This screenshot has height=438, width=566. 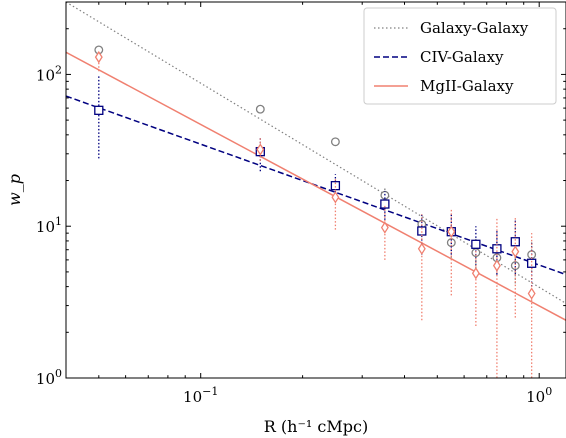 What do you see at coordinates (200, 395) in the screenshot?
I see `x-tick-label: 10⁻¹` at bounding box center [200, 395].